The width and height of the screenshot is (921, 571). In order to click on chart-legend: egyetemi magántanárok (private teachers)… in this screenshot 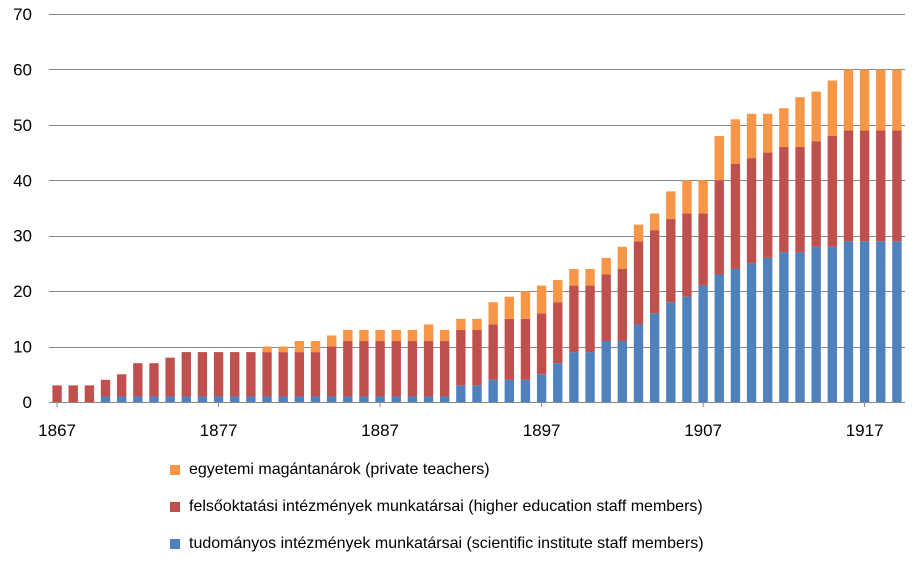, I will do `click(437, 515)`.